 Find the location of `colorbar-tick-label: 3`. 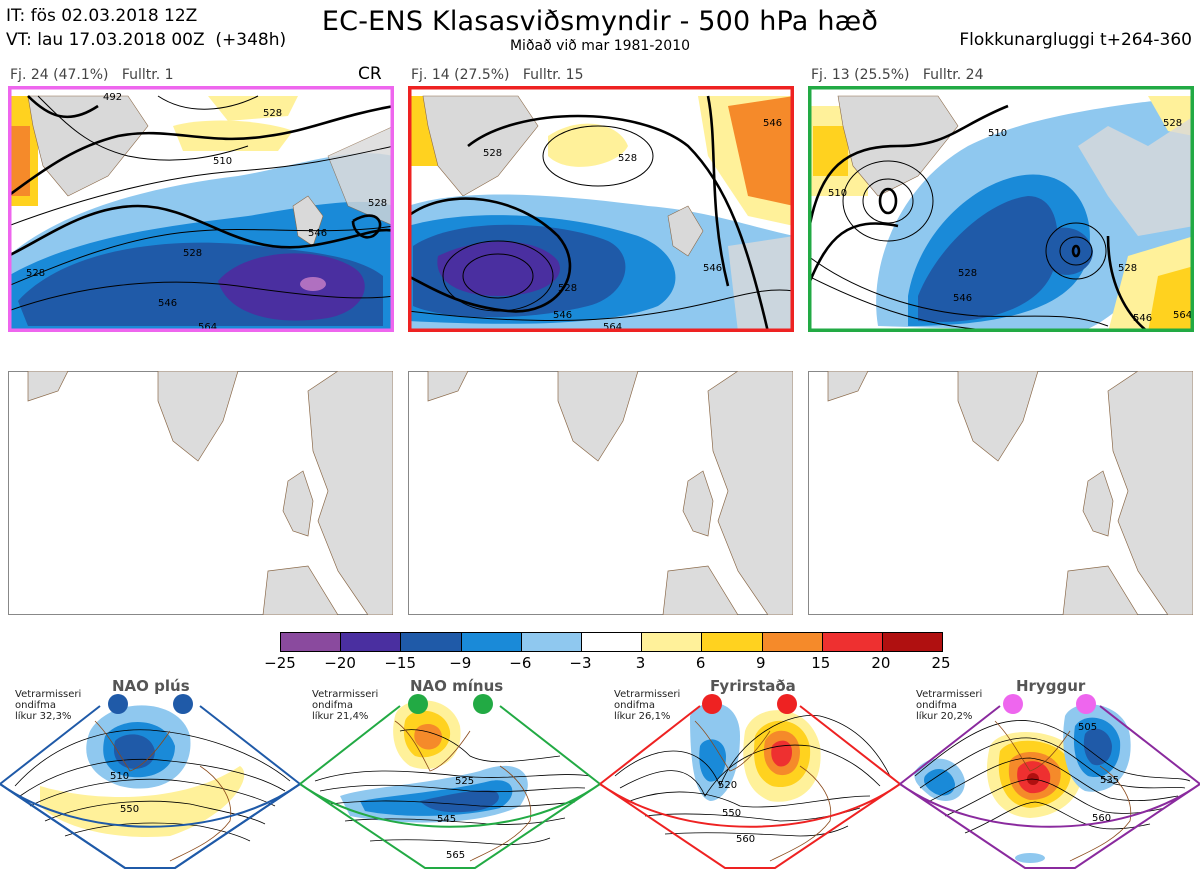

colorbar-tick-label: 3 is located at coordinates (640, 663).